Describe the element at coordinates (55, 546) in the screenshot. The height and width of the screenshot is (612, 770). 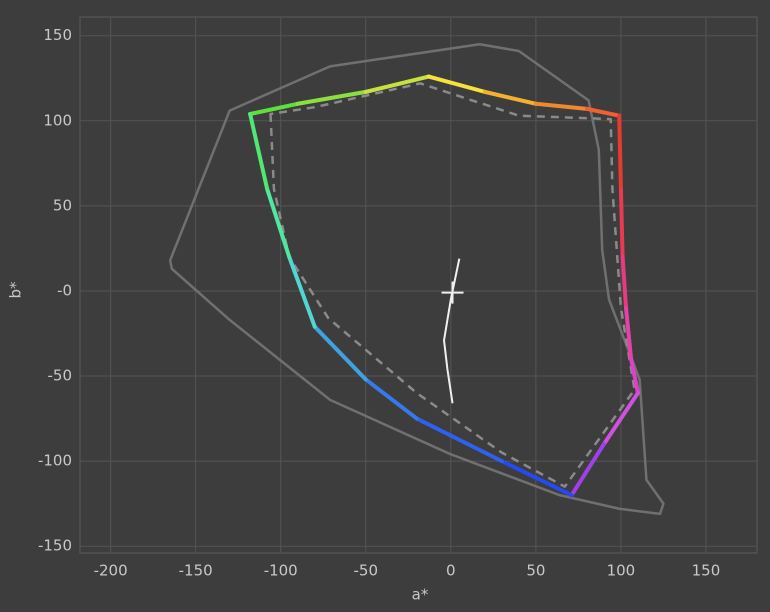
I see `y-tick-label: -150` at that location.